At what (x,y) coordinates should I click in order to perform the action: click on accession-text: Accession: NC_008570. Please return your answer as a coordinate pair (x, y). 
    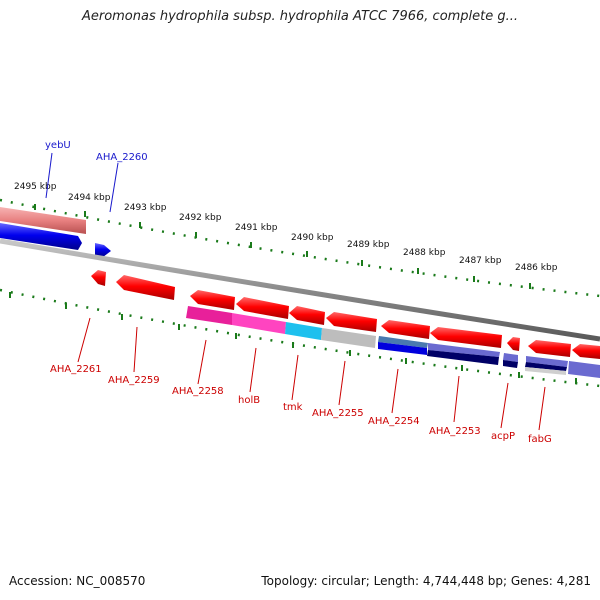
    Looking at the image, I should click on (77, 581).